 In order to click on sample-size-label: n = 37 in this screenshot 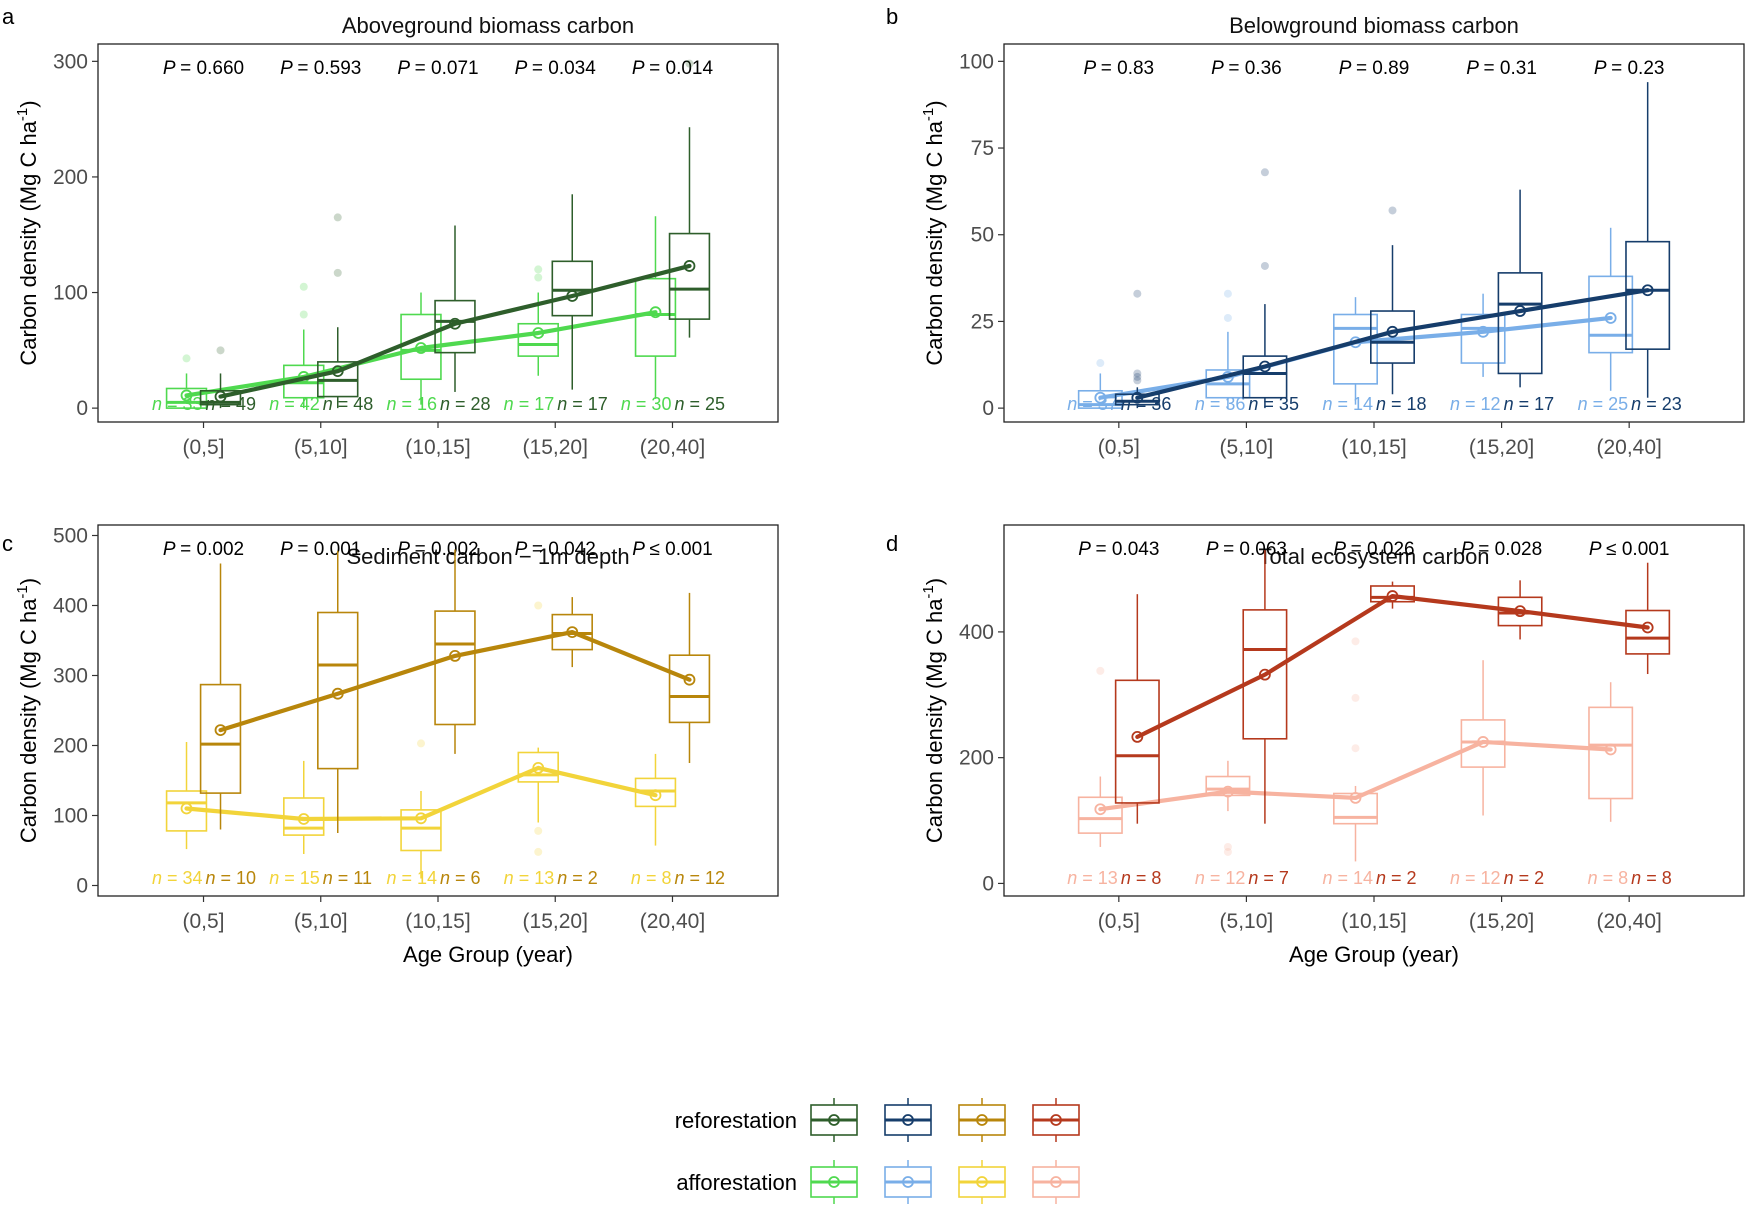, I will do `click(1092, 404)`.